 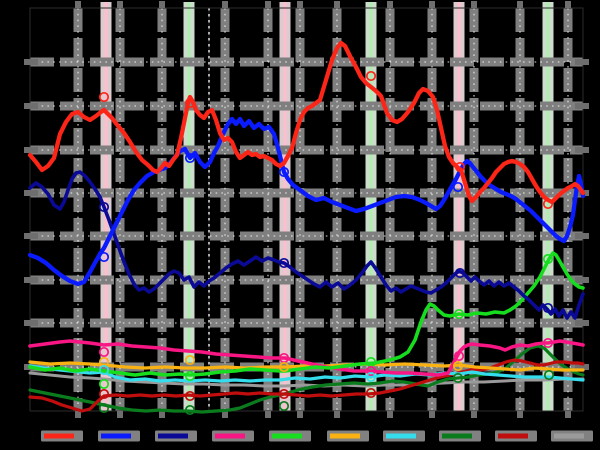 I want to click on polling-line-darkred, so click(x=306, y=385).